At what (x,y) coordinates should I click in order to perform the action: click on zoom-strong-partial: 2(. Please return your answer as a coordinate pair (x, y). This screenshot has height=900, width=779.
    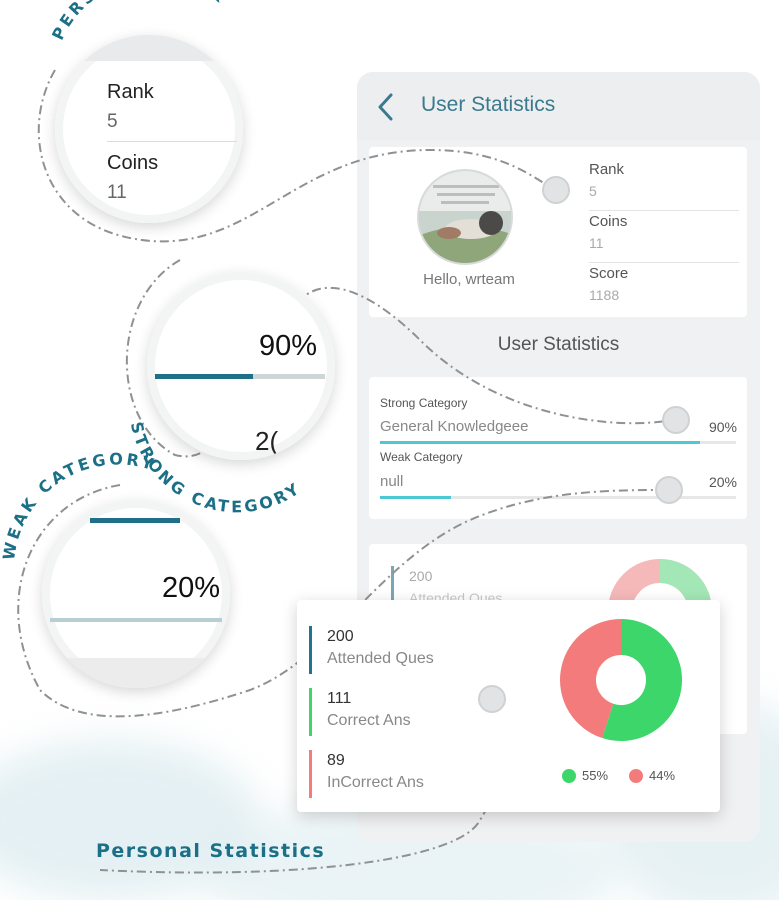
    Looking at the image, I should click on (267, 441).